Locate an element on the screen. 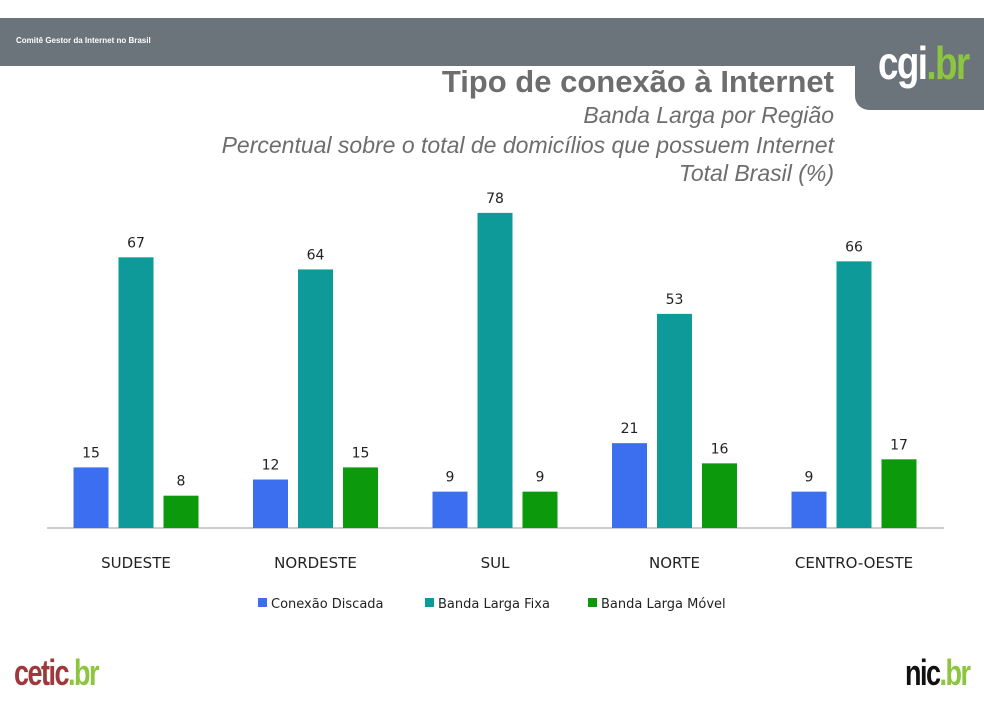 Image resolution: width=984 pixels, height=724 pixels. data-label: 67 is located at coordinates (136, 243).